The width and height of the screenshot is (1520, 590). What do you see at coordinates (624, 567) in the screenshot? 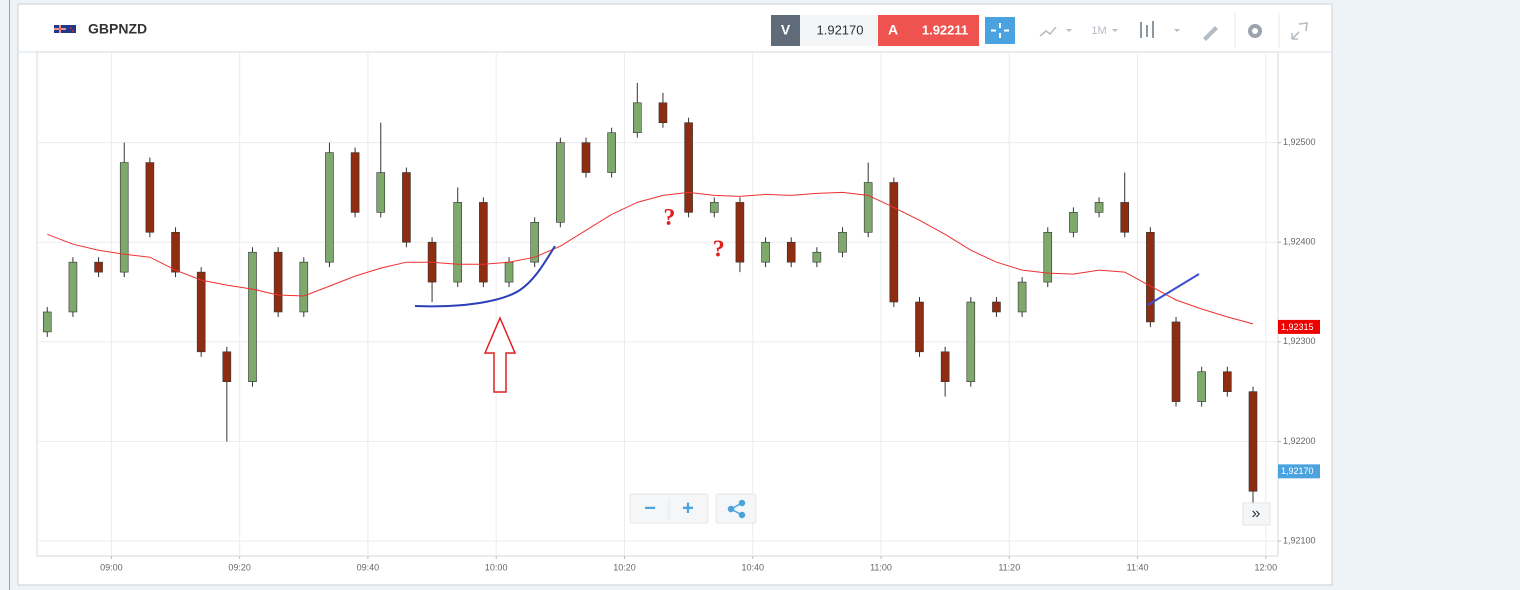
I see `x-tick-label: 10:20` at bounding box center [624, 567].